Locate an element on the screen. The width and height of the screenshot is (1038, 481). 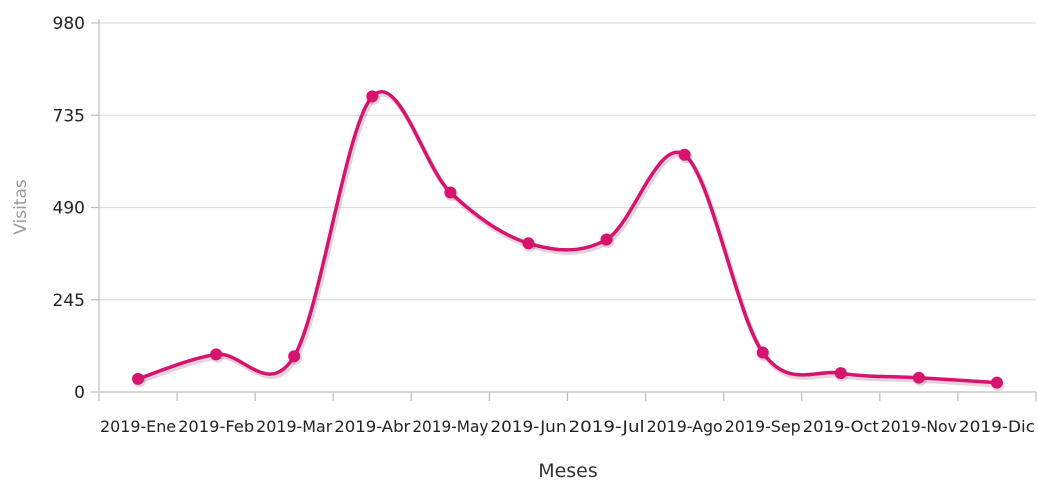
x-tick-label: 2019-Oct is located at coordinates (841, 426).